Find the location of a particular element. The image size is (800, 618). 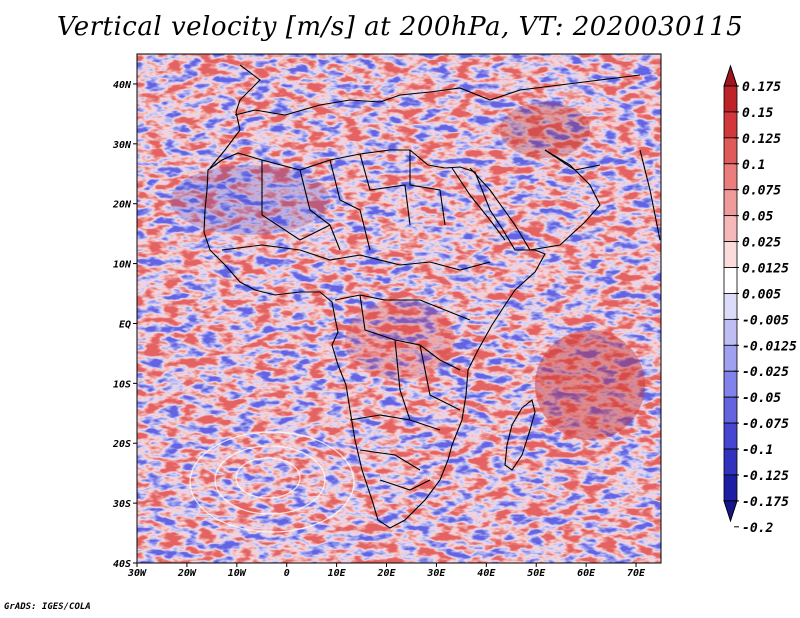

grads-credit: GrADS: IGES/COLA is located at coordinates (47, 607).